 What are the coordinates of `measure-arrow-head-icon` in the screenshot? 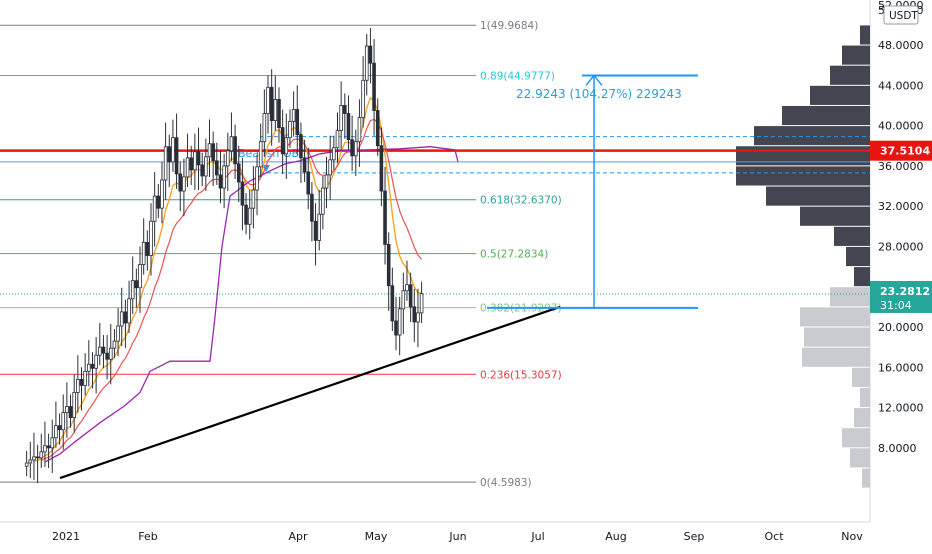 It's located at (594, 80).